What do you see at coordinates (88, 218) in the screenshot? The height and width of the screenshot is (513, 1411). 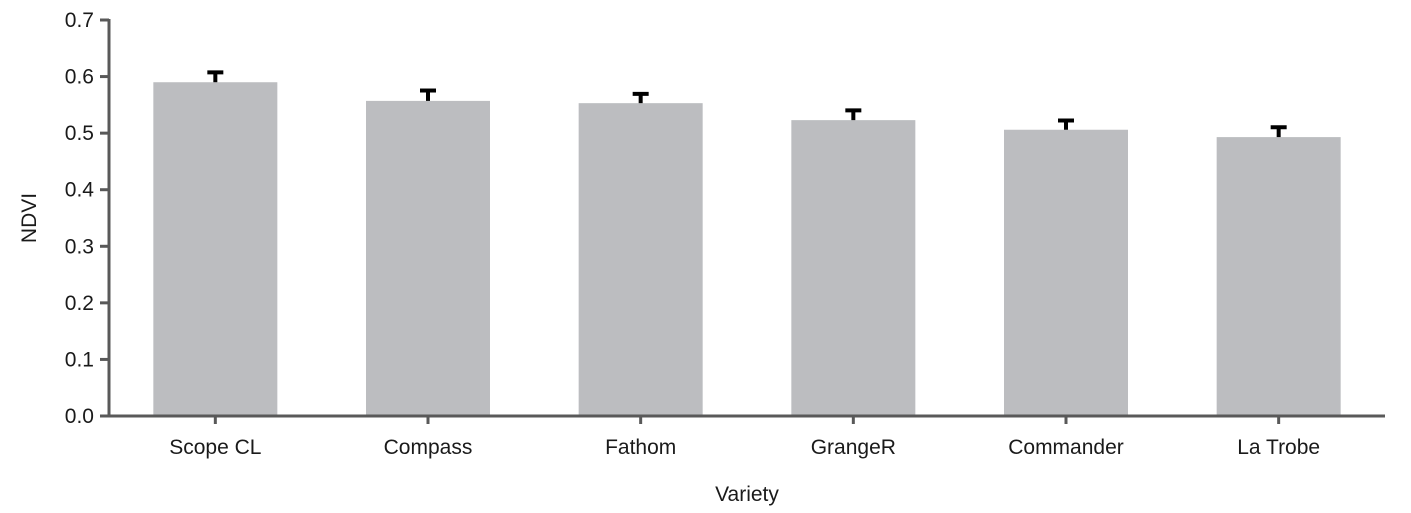 I see `y-axis: 0.0 0.1 0.2 0.3 0.4 0.5 0.6 0.7` at bounding box center [88, 218].